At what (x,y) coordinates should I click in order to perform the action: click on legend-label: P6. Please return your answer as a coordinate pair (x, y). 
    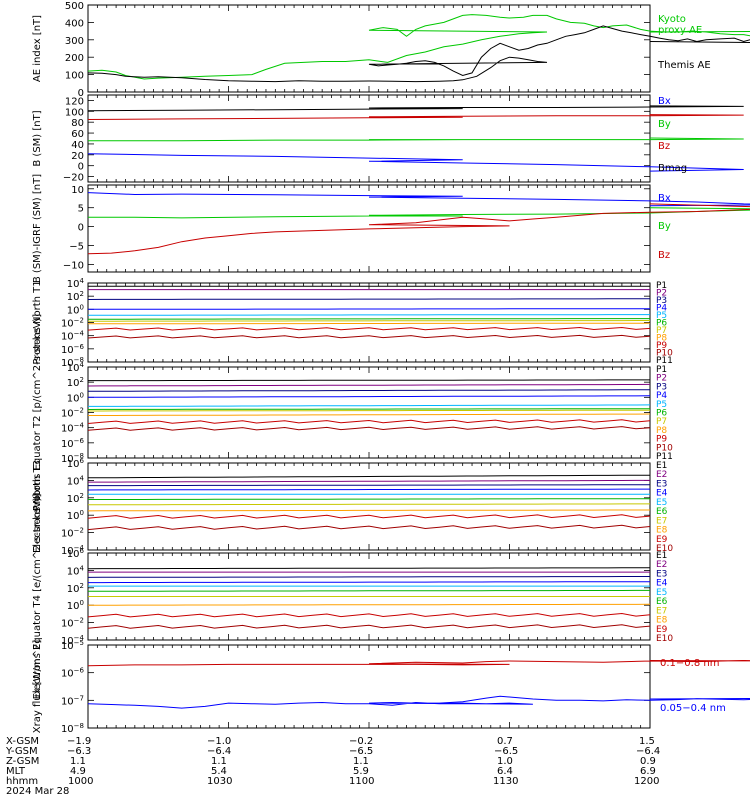
    Looking at the image, I should click on (661, 324).